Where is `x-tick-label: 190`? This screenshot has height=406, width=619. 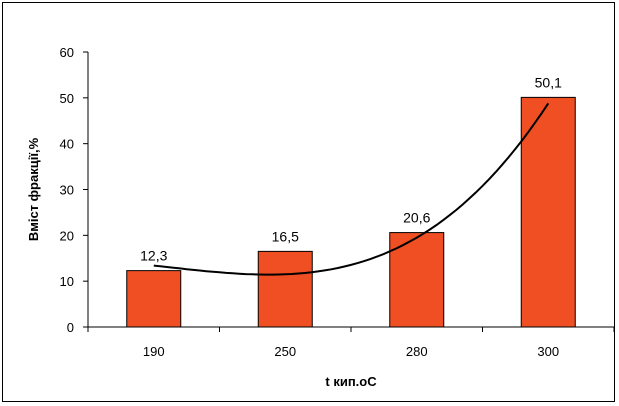 x-tick-label: 190 is located at coordinates (154, 351).